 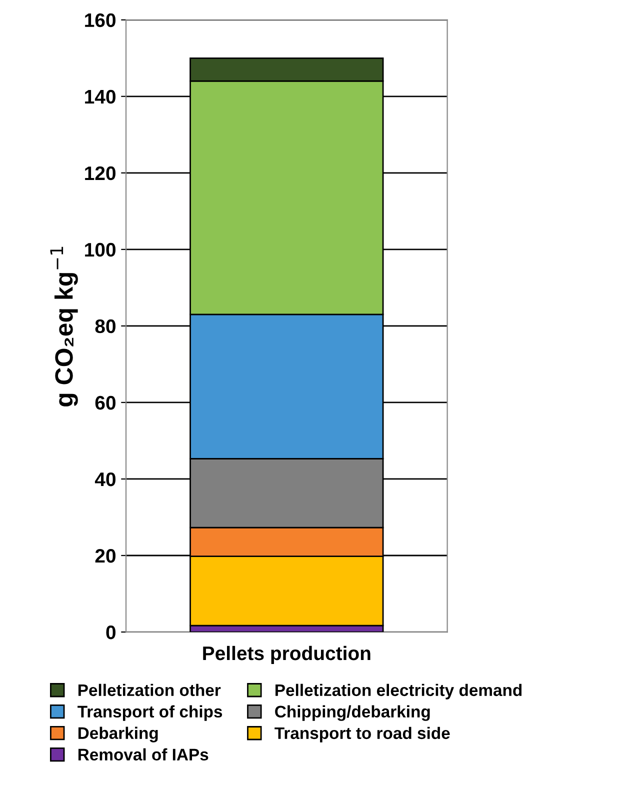 What do you see at coordinates (105, 555) in the screenshot?
I see `y-tick-label: 20` at bounding box center [105, 555].